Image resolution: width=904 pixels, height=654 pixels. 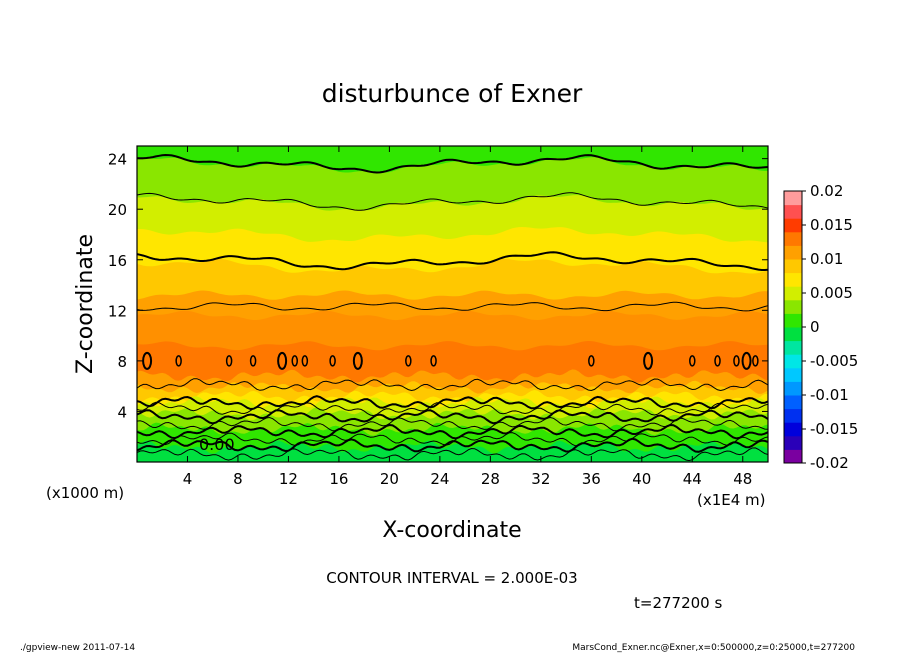 I want to click on x-tick-label: 4, so click(x=188, y=479).